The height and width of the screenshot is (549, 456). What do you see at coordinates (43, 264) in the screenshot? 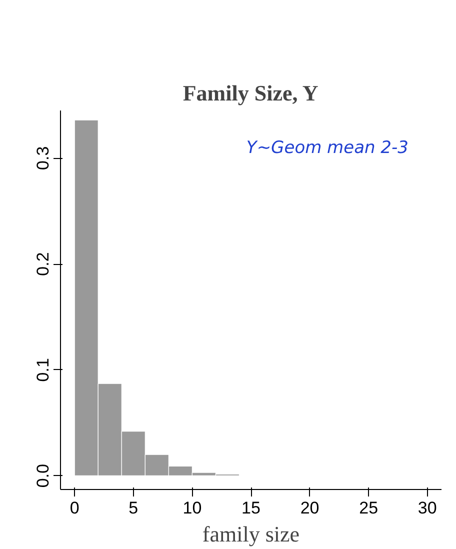
I see `y-tick-label: 0.2` at bounding box center [43, 264].